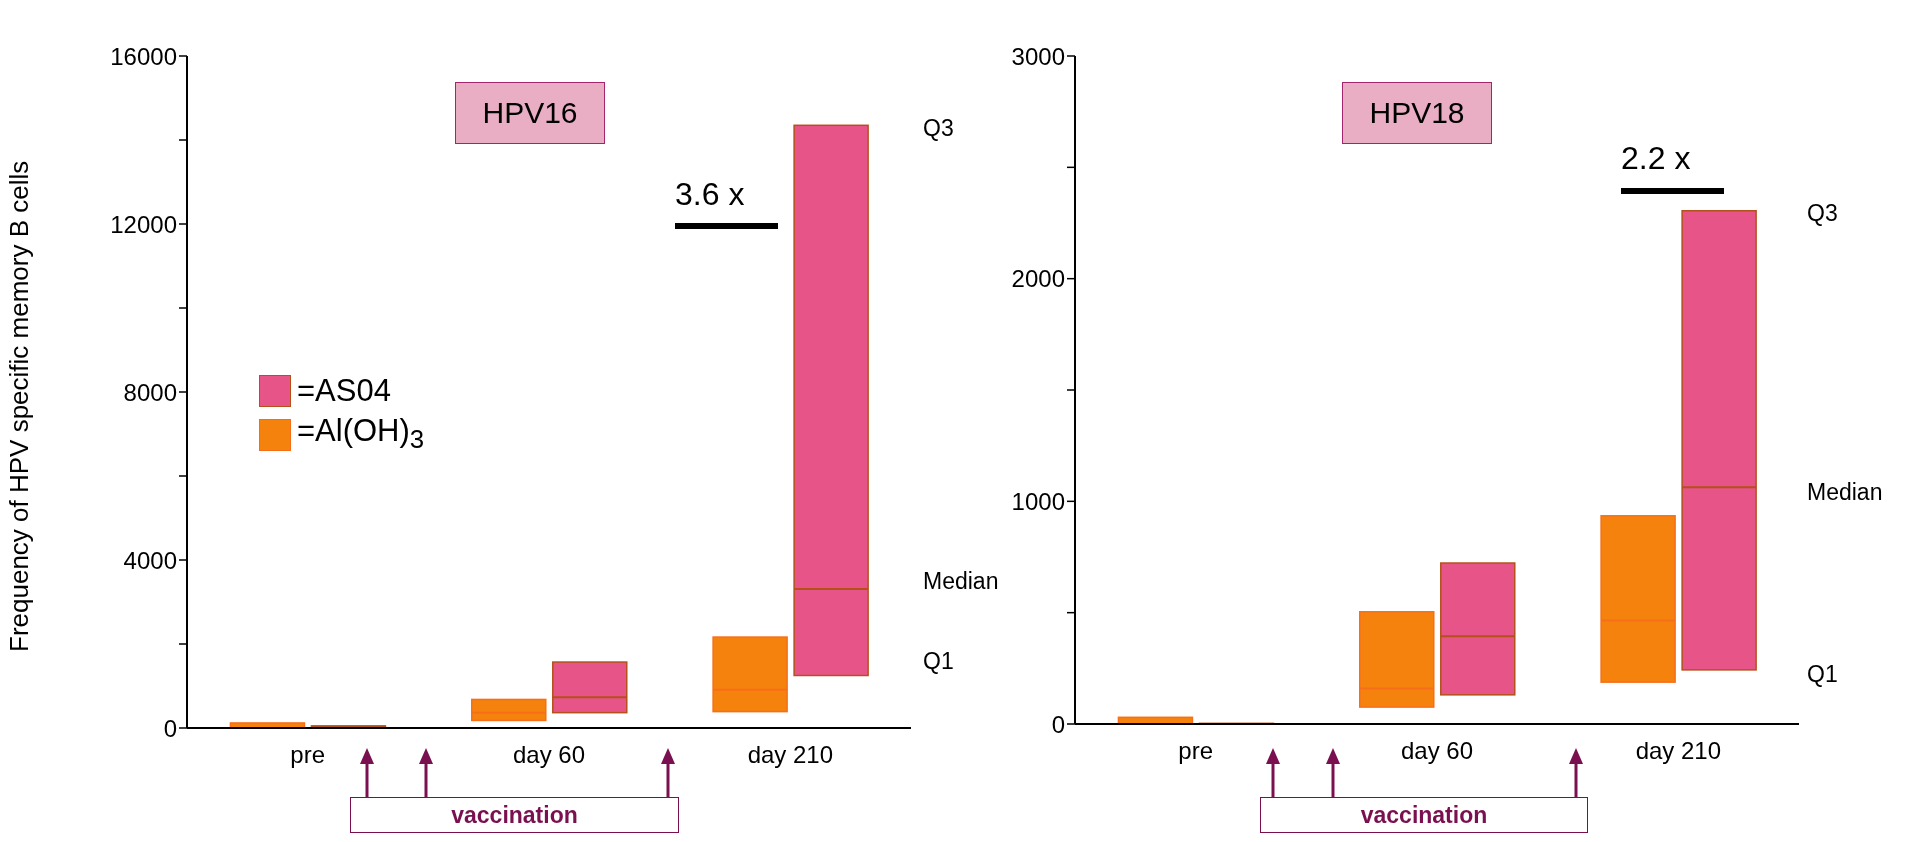 Image resolution: width=1911 pixels, height=842 pixels. I want to click on y-axis-title: Frequency of HPV specific memory B cells, so click(19, 406).